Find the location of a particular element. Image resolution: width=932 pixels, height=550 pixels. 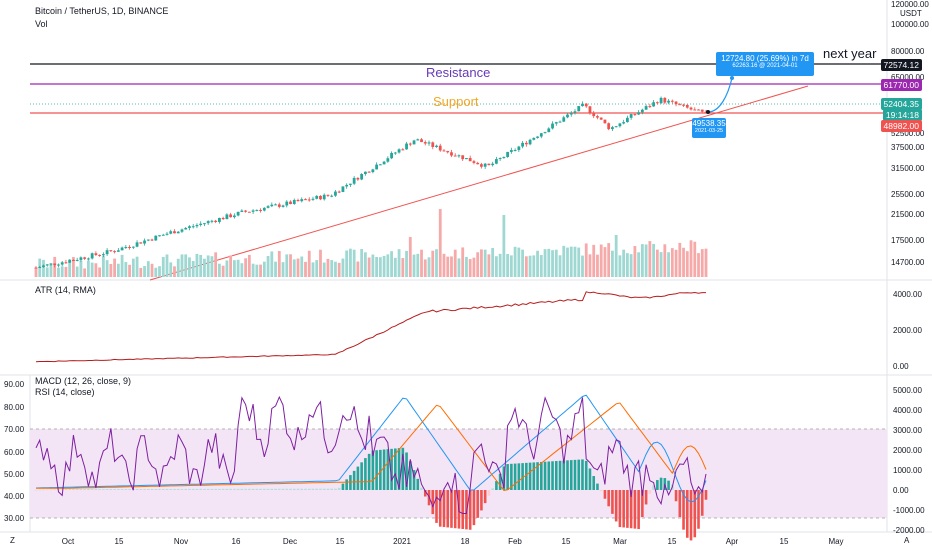

atr-title: ATR (14, RMA) is located at coordinates (65, 290).